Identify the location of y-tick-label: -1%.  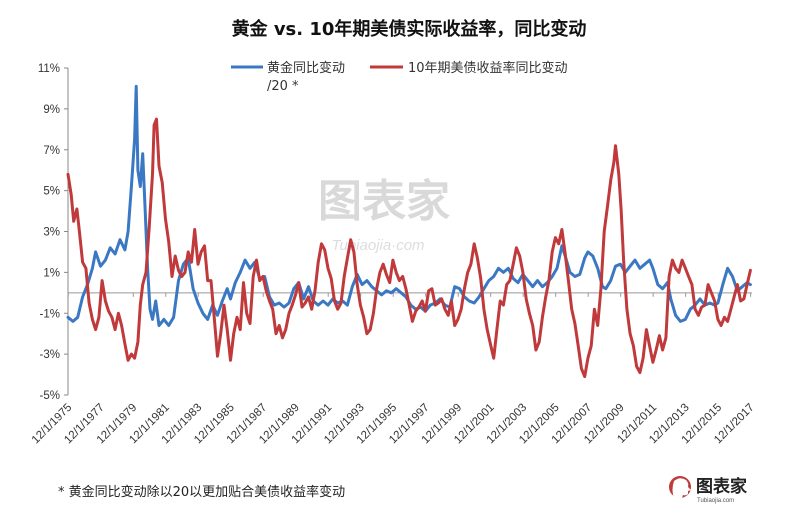
(50, 314).